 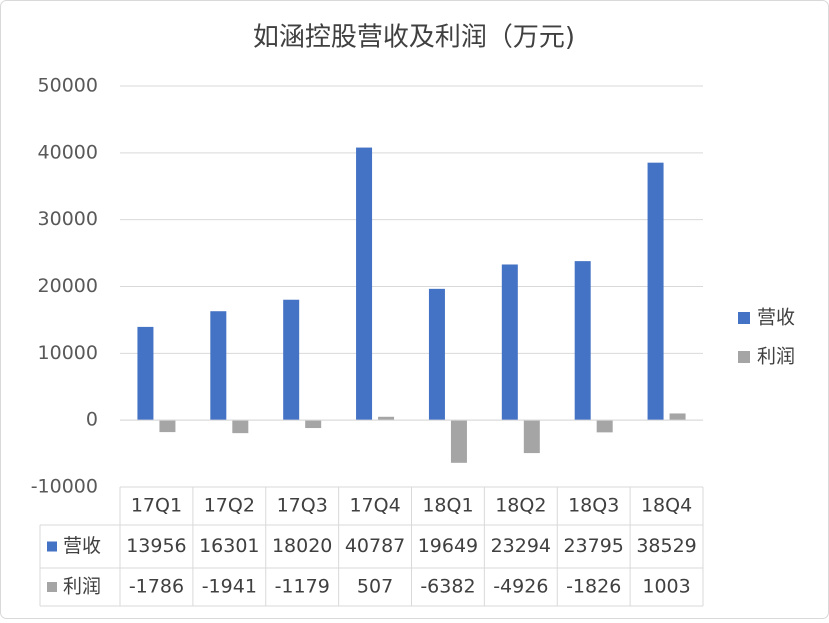 What do you see at coordinates (593, 506) in the screenshot?
I see `x-tick-label: 18Q3` at bounding box center [593, 506].